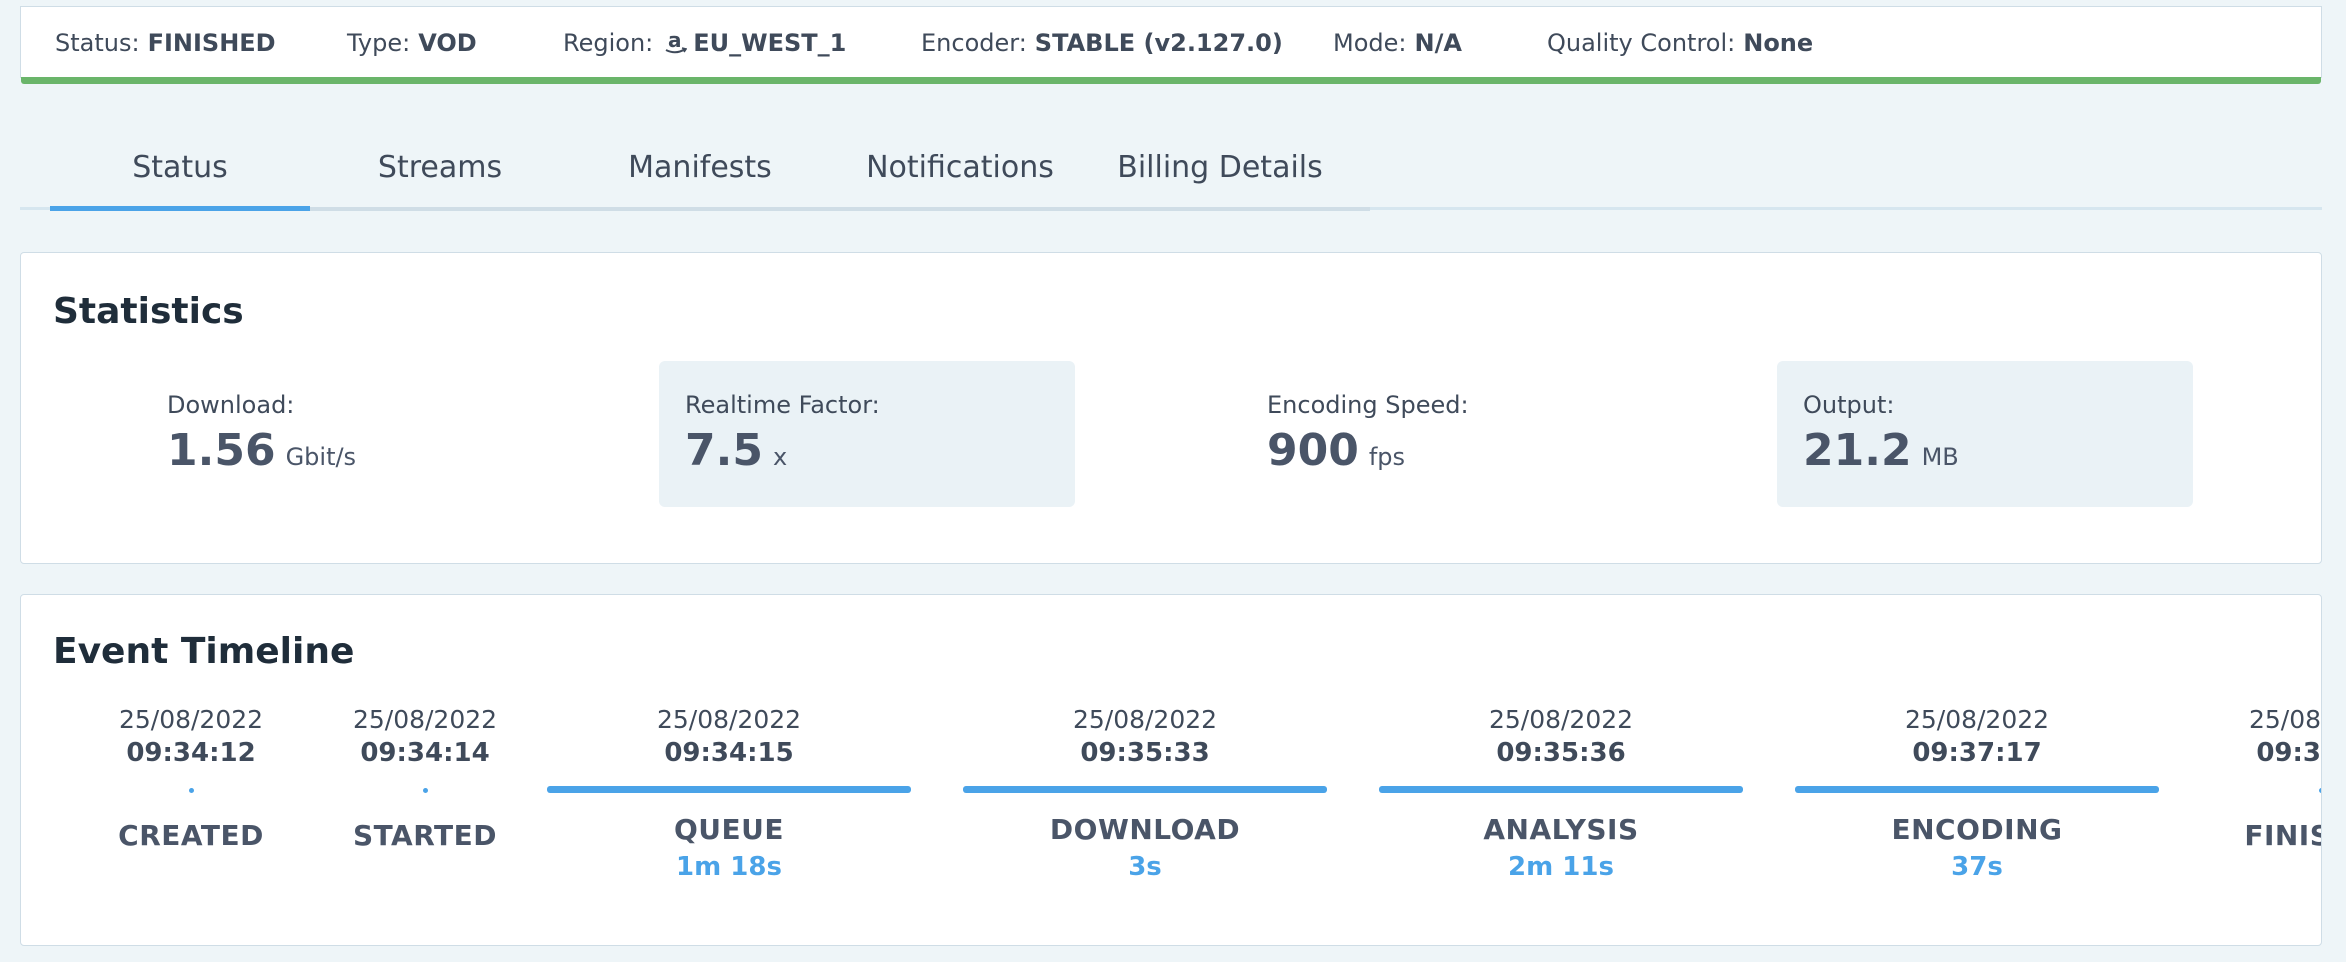 This screenshot has height=962, width=2346. Describe the element at coordinates (729, 753) in the screenshot. I see `event-time: 09:34:15` at that location.